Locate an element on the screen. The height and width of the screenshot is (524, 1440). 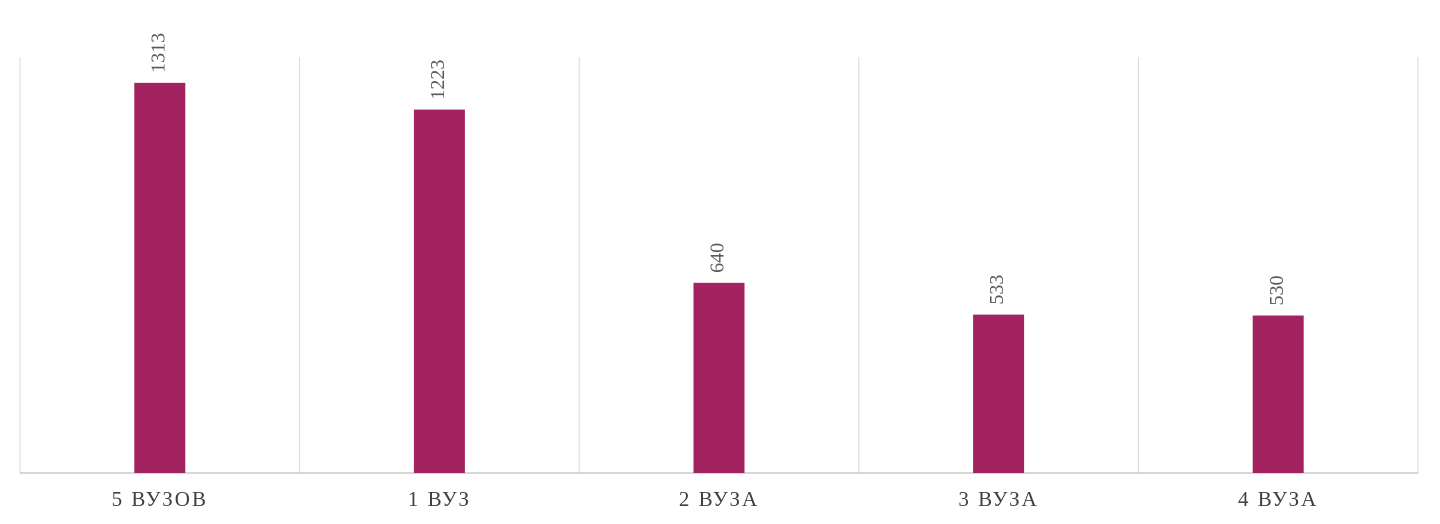
x-tick-label: 4 ВУЗА is located at coordinates (1278, 499).